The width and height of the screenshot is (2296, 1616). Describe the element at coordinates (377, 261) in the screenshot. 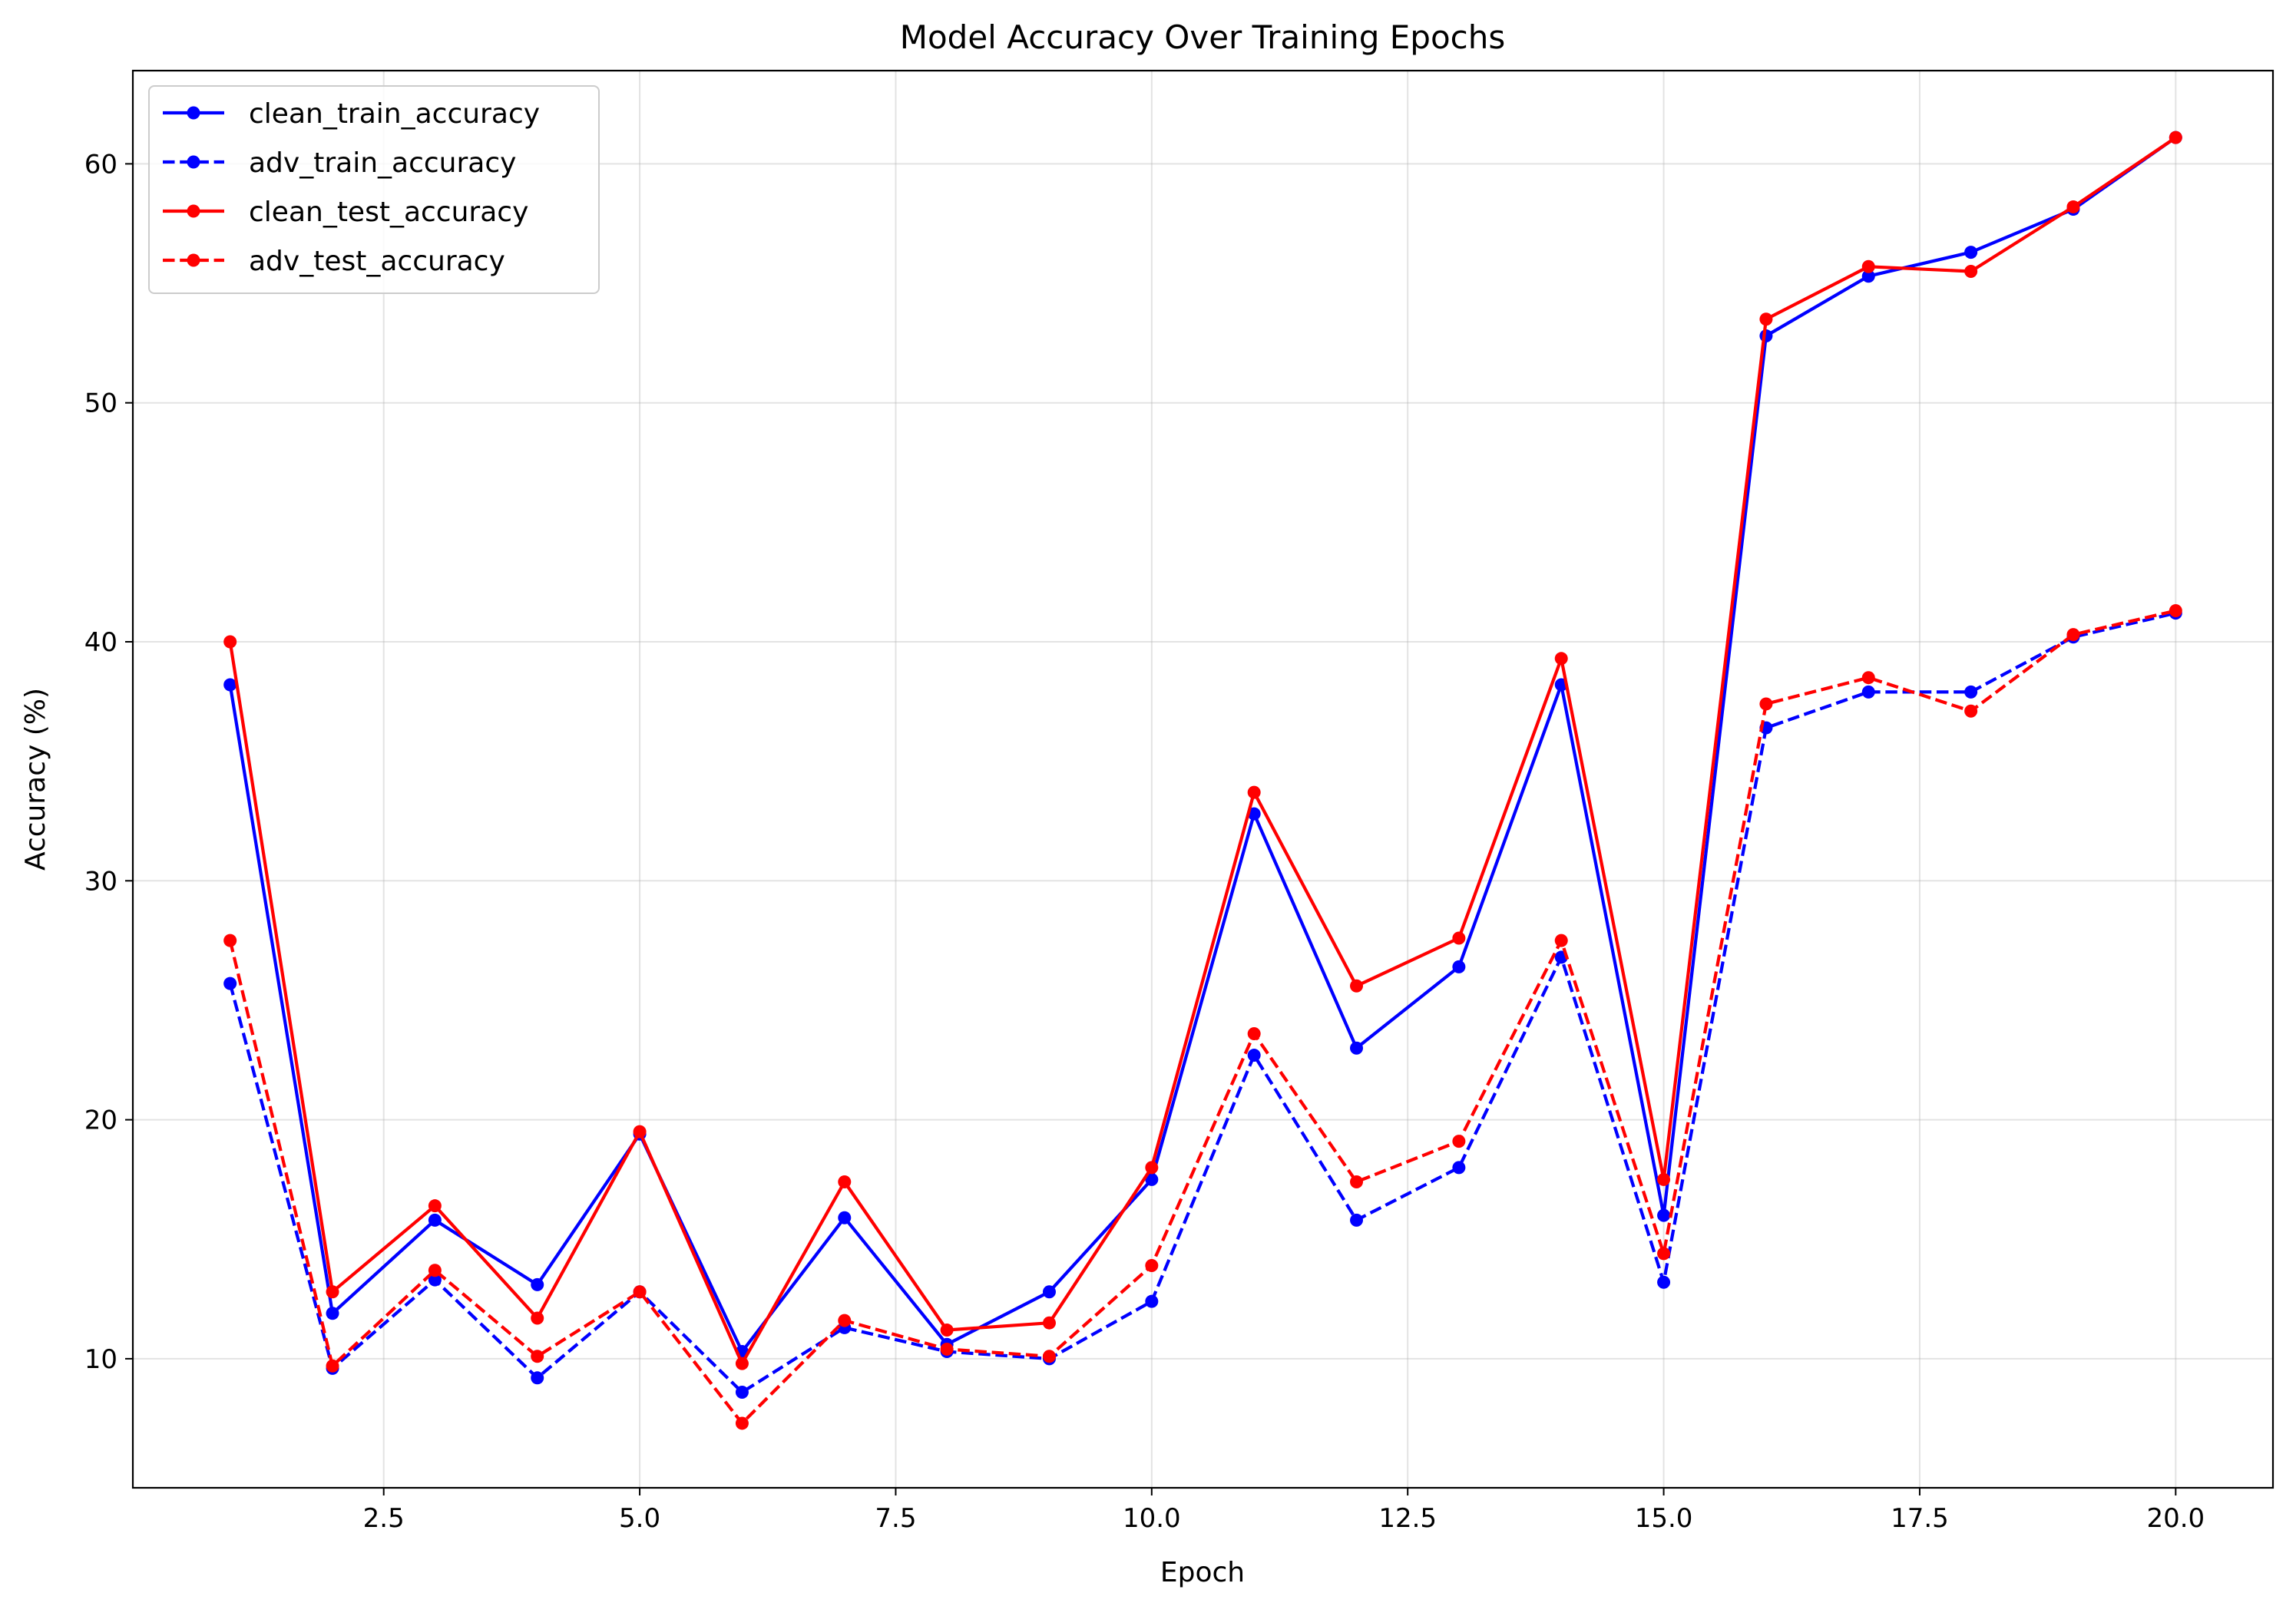

I see `legend-label: adv_test_accuracy` at that location.